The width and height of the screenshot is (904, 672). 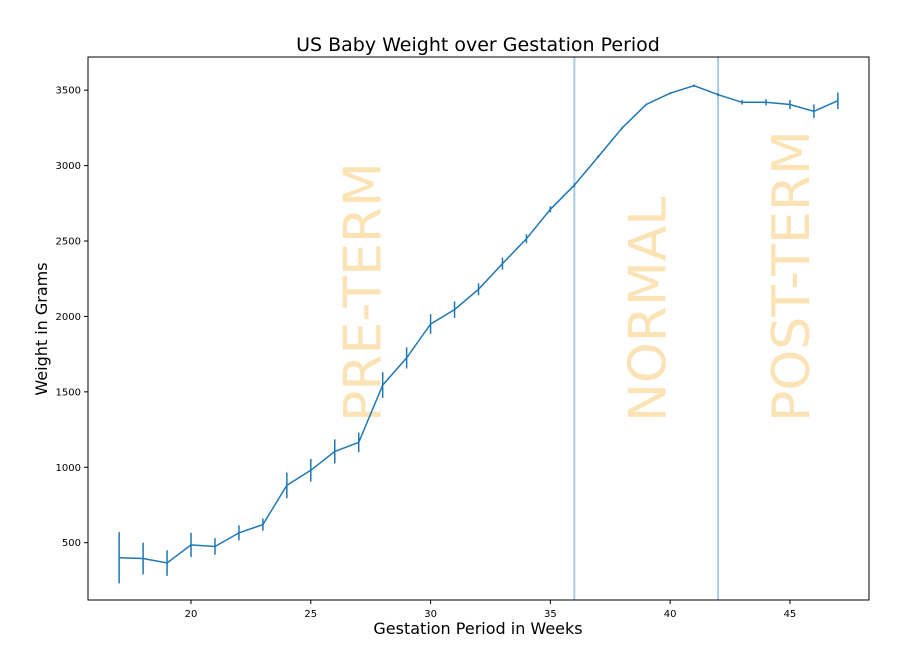 I want to click on chart-title: US Baby Weight over Gestation Period, so click(x=478, y=45).